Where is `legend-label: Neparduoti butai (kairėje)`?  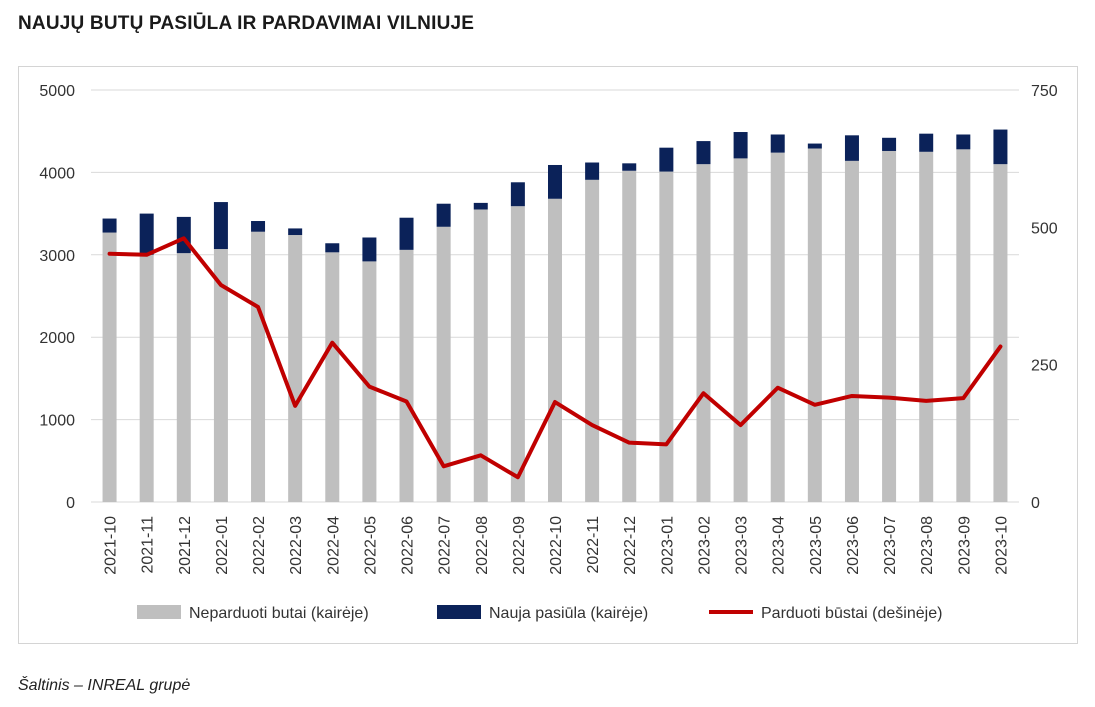
legend-label: Neparduoti butai (kairėje) is located at coordinates (279, 613).